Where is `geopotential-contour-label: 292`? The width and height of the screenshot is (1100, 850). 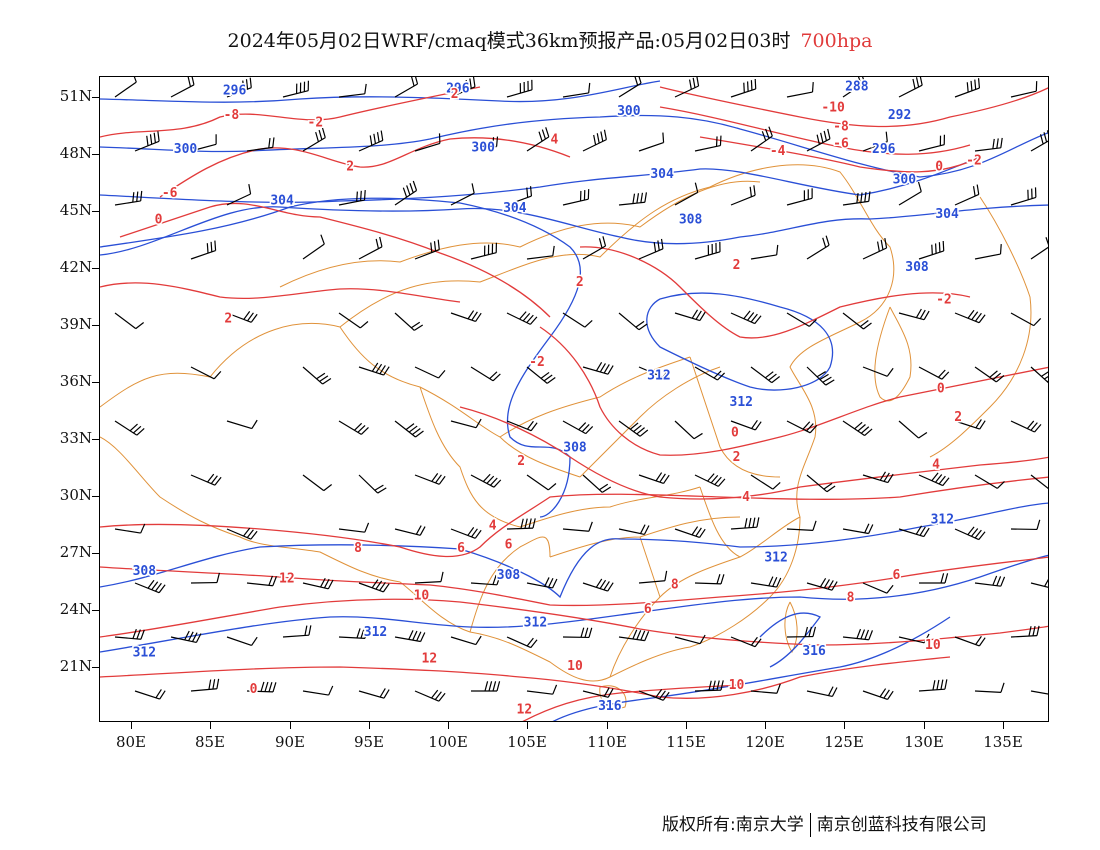 geopotential-contour-label: 292 is located at coordinates (899, 115).